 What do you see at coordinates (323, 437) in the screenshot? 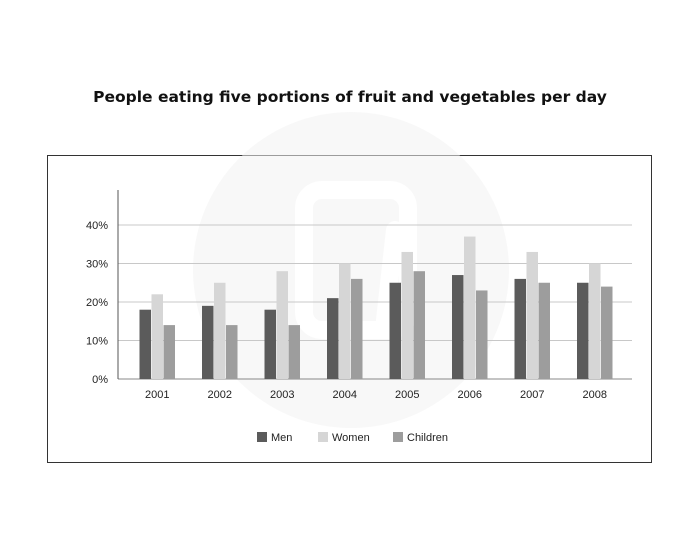
I see `legend-swatch-women` at bounding box center [323, 437].